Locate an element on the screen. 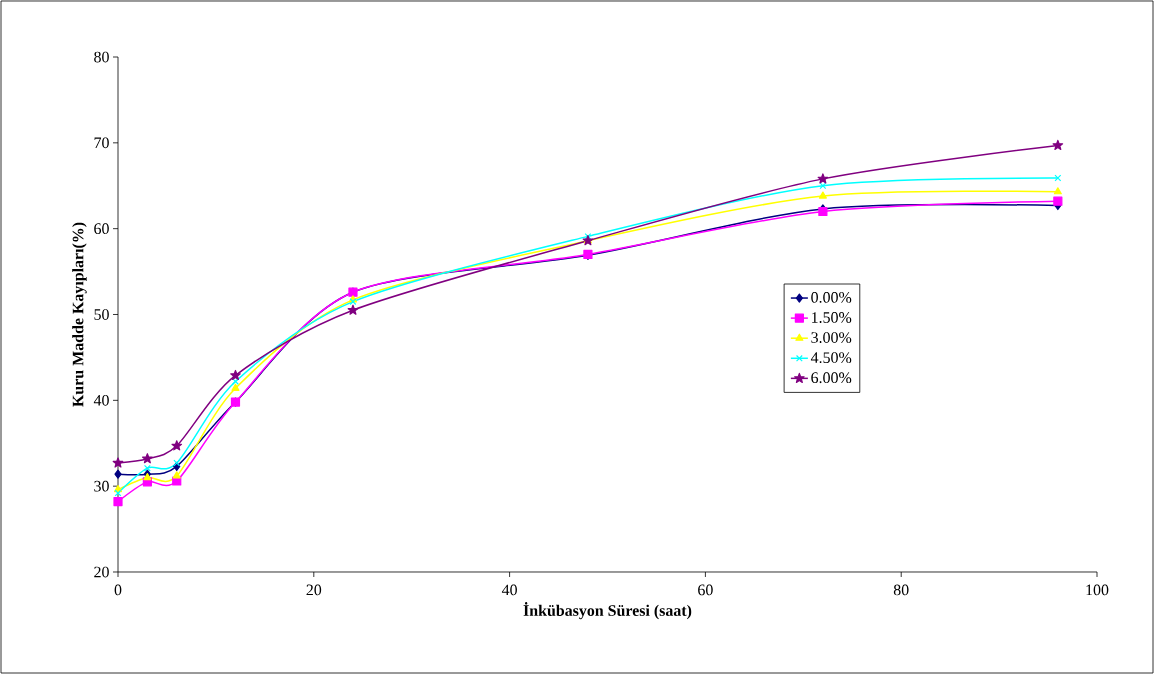  legend-label: 6.00% is located at coordinates (831, 378).